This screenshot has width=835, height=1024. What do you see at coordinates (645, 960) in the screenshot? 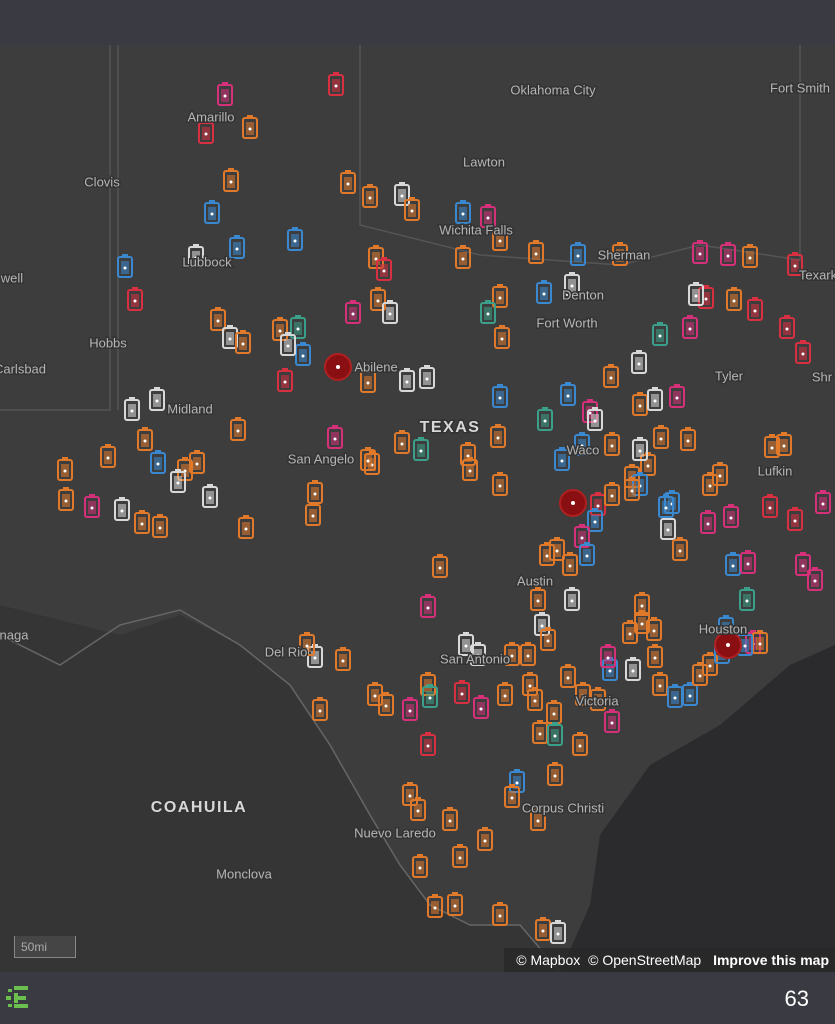
I see `attribution-link: © OpenStreetMap` at bounding box center [645, 960].